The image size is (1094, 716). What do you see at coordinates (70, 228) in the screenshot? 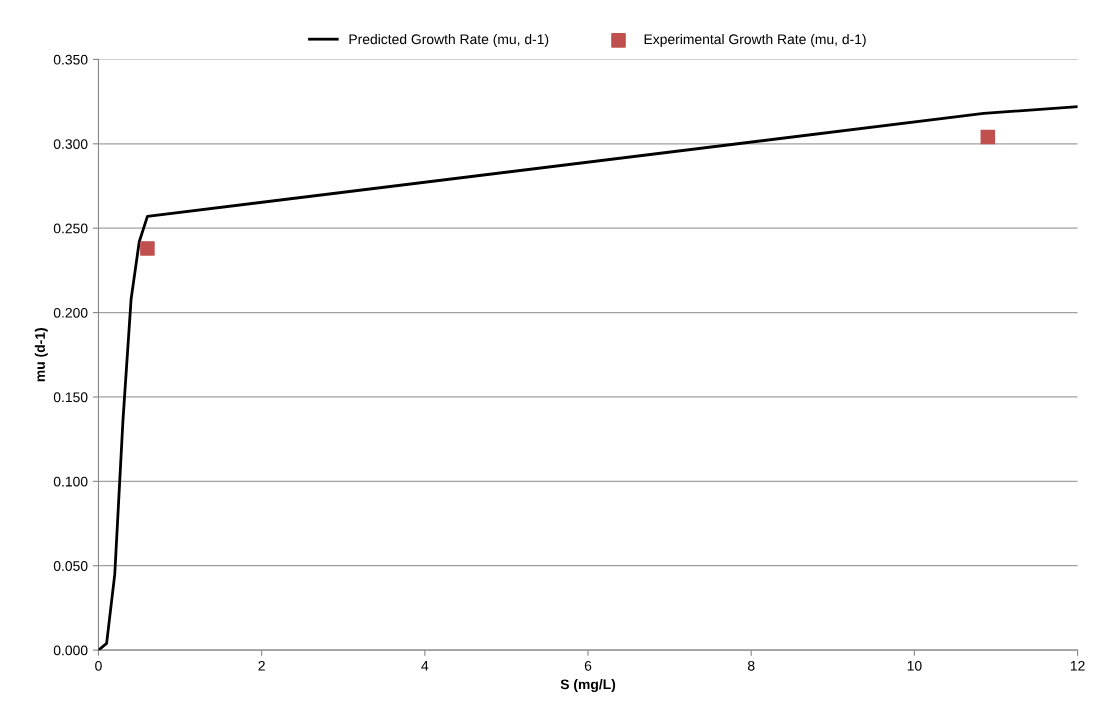
I see `y-tick-label: 0.250` at bounding box center [70, 228].